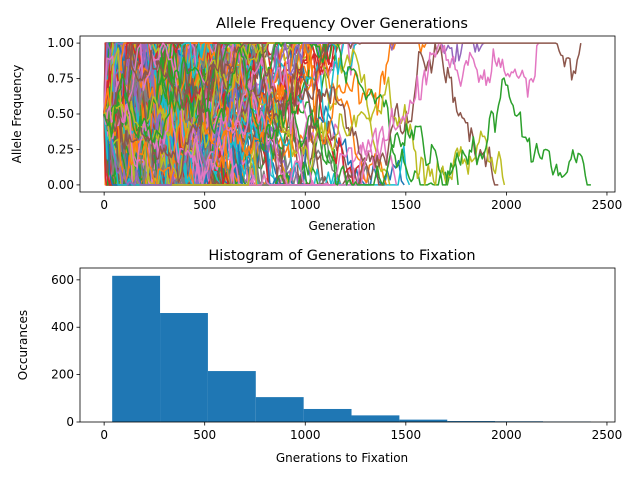 The image size is (640, 480). Describe the element at coordinates (406, 435) in the screenshot. I see `fixation-histogram-xtick-label: 1500` at that location.